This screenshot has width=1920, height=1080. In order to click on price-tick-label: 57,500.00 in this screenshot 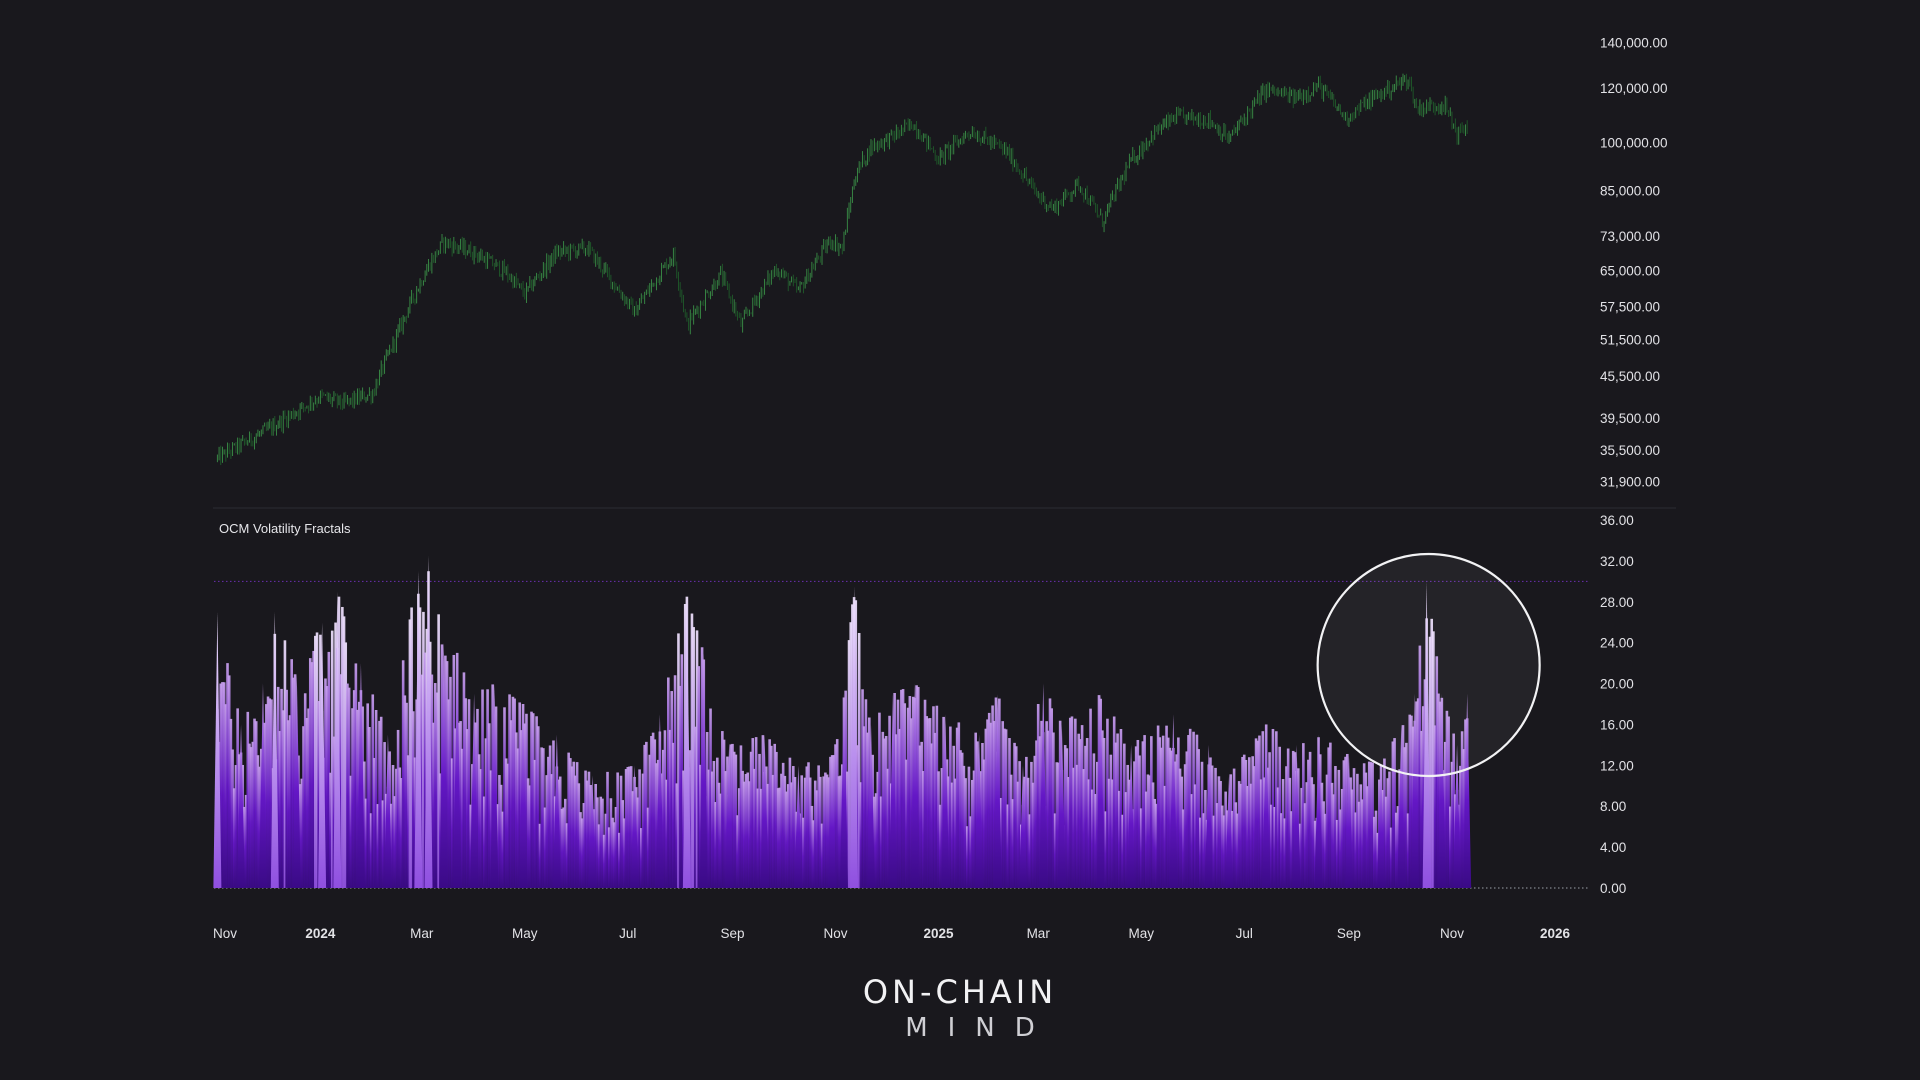, I will do `click(1630, 307)`.